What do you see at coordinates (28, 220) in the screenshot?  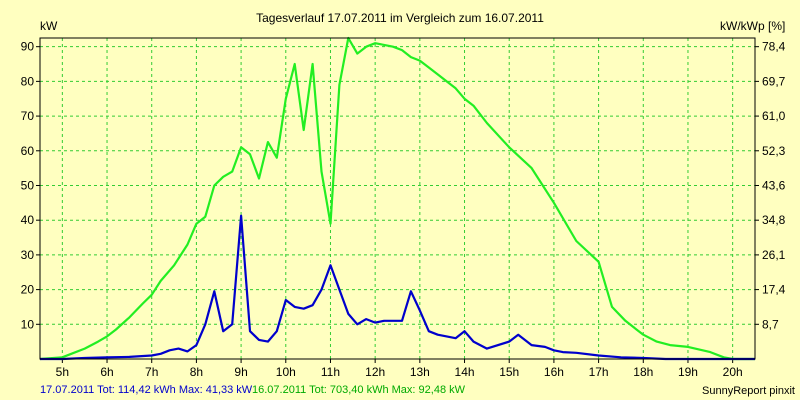 I see `y-tick-label-left: 40` at bounding box center [28, 220].